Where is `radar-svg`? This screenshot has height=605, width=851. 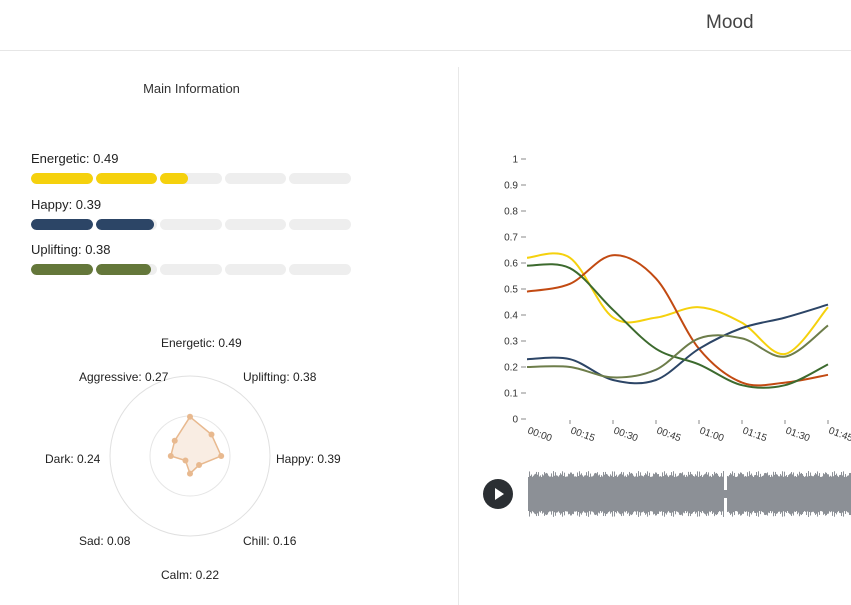 radar-svg is located at coordinates (190, 456).